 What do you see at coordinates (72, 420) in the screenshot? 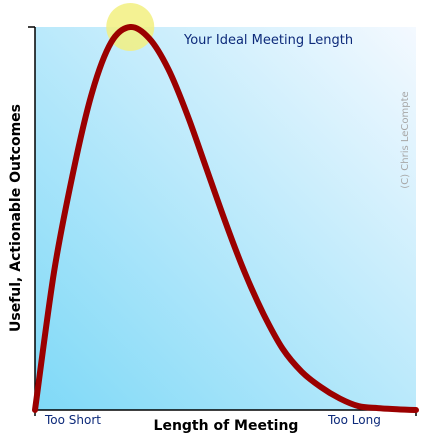
I see `x-tick-label-too-short: Too Short` at bounding box center [72, 420].